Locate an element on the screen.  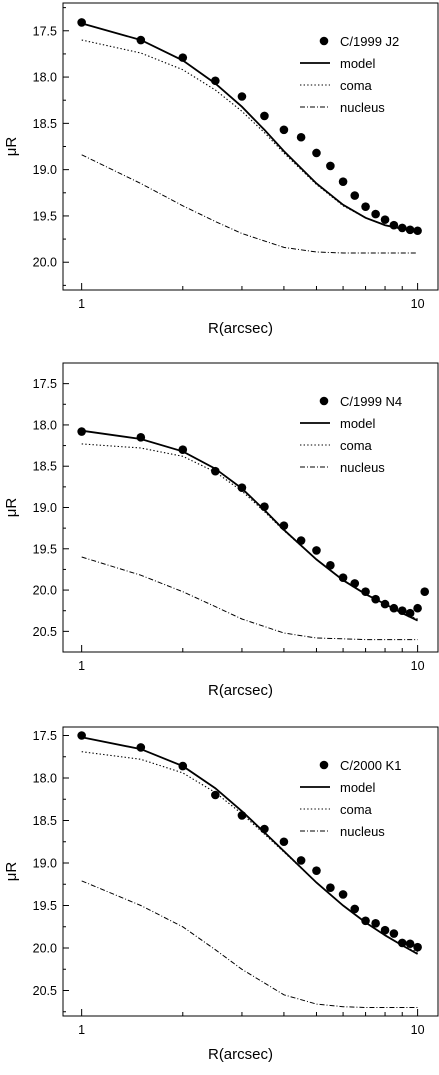
legend-label: C/1999 J2 is located at coordinates (369, 41).